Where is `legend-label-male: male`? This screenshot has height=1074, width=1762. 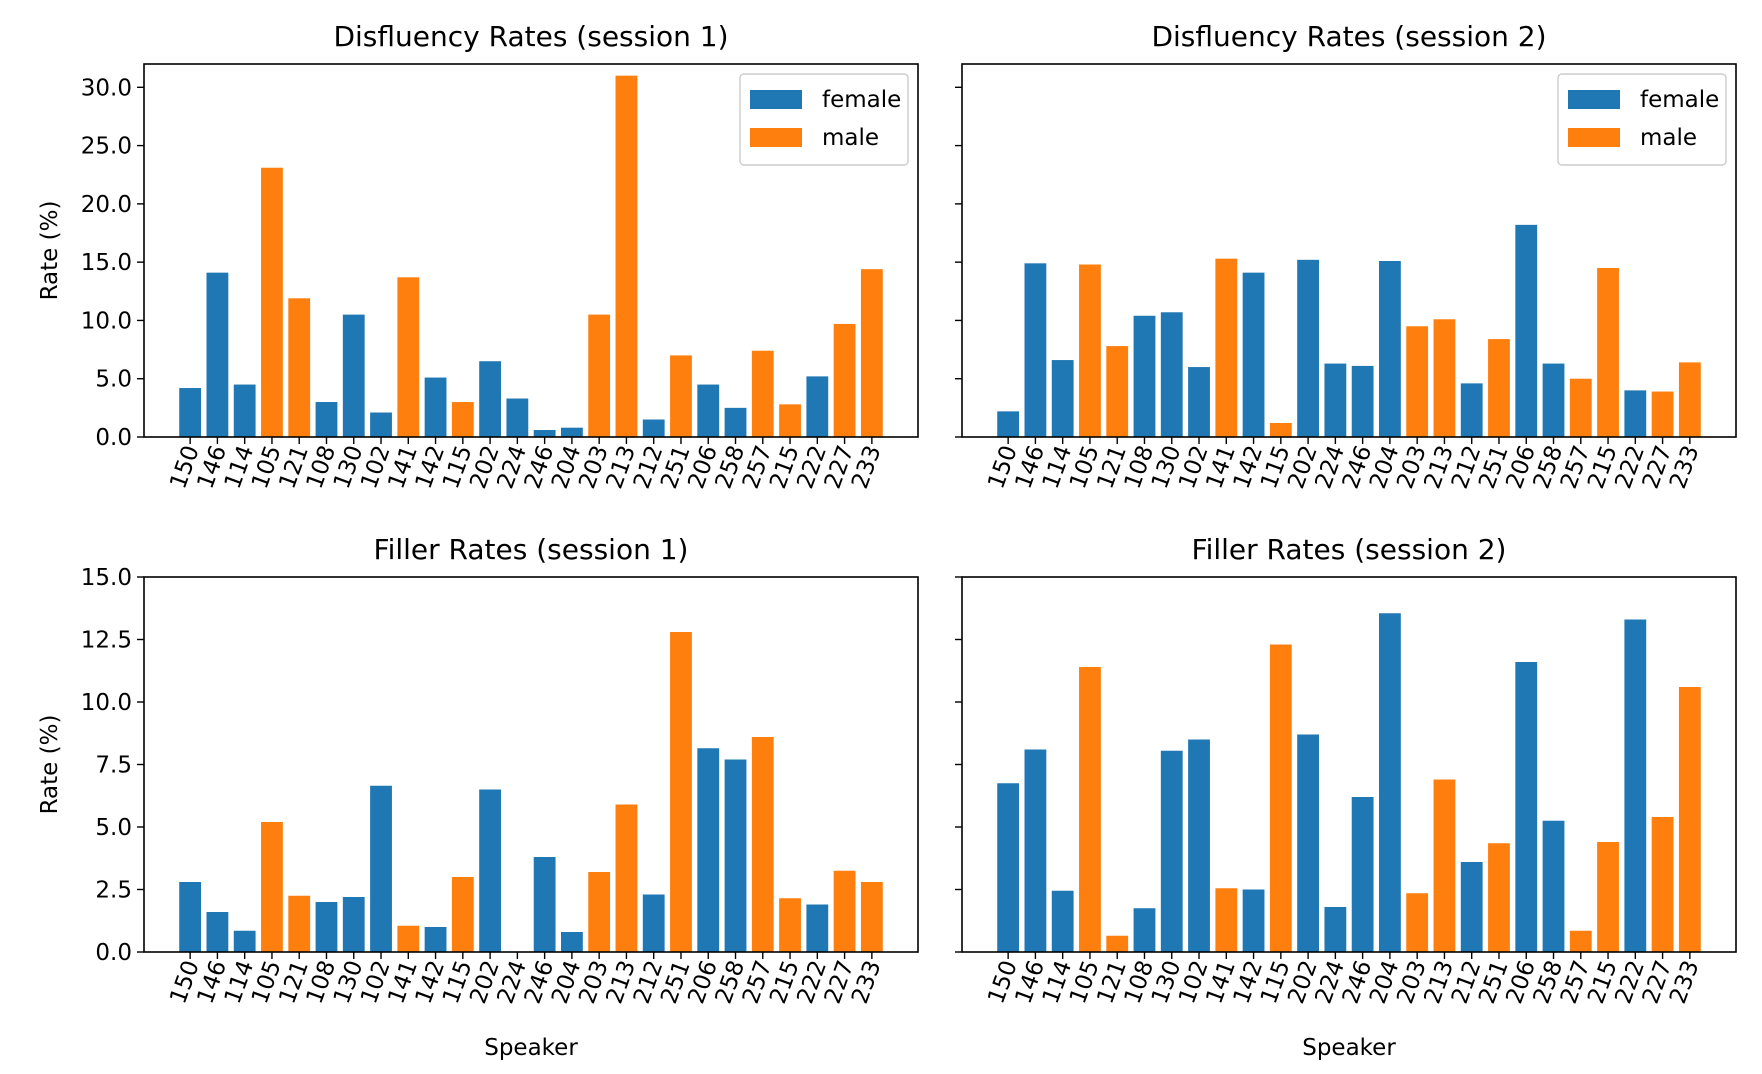 legend-label-male: male is located at coordinates (1668, 138).